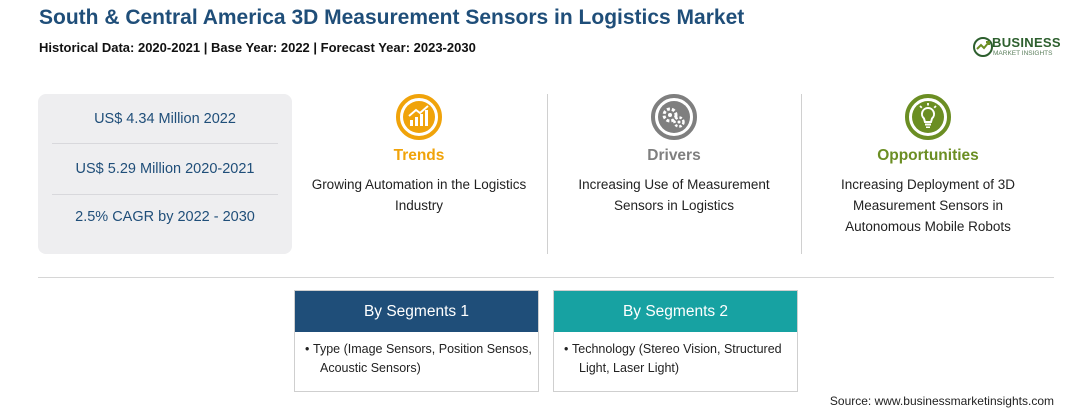 This screenshot has width=1092, height=411. I want to click on lightbulb-icon, so click(928, 117).